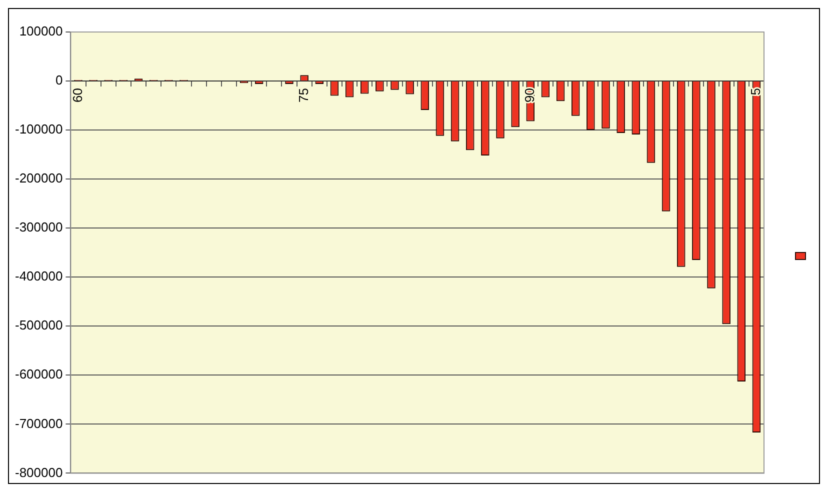 This screenshot has height=492, width=828. What do you see at coordinates (38, 129) in the screenshot?
I see `y-tick-label: -100000` at bounding box center [38, 129].